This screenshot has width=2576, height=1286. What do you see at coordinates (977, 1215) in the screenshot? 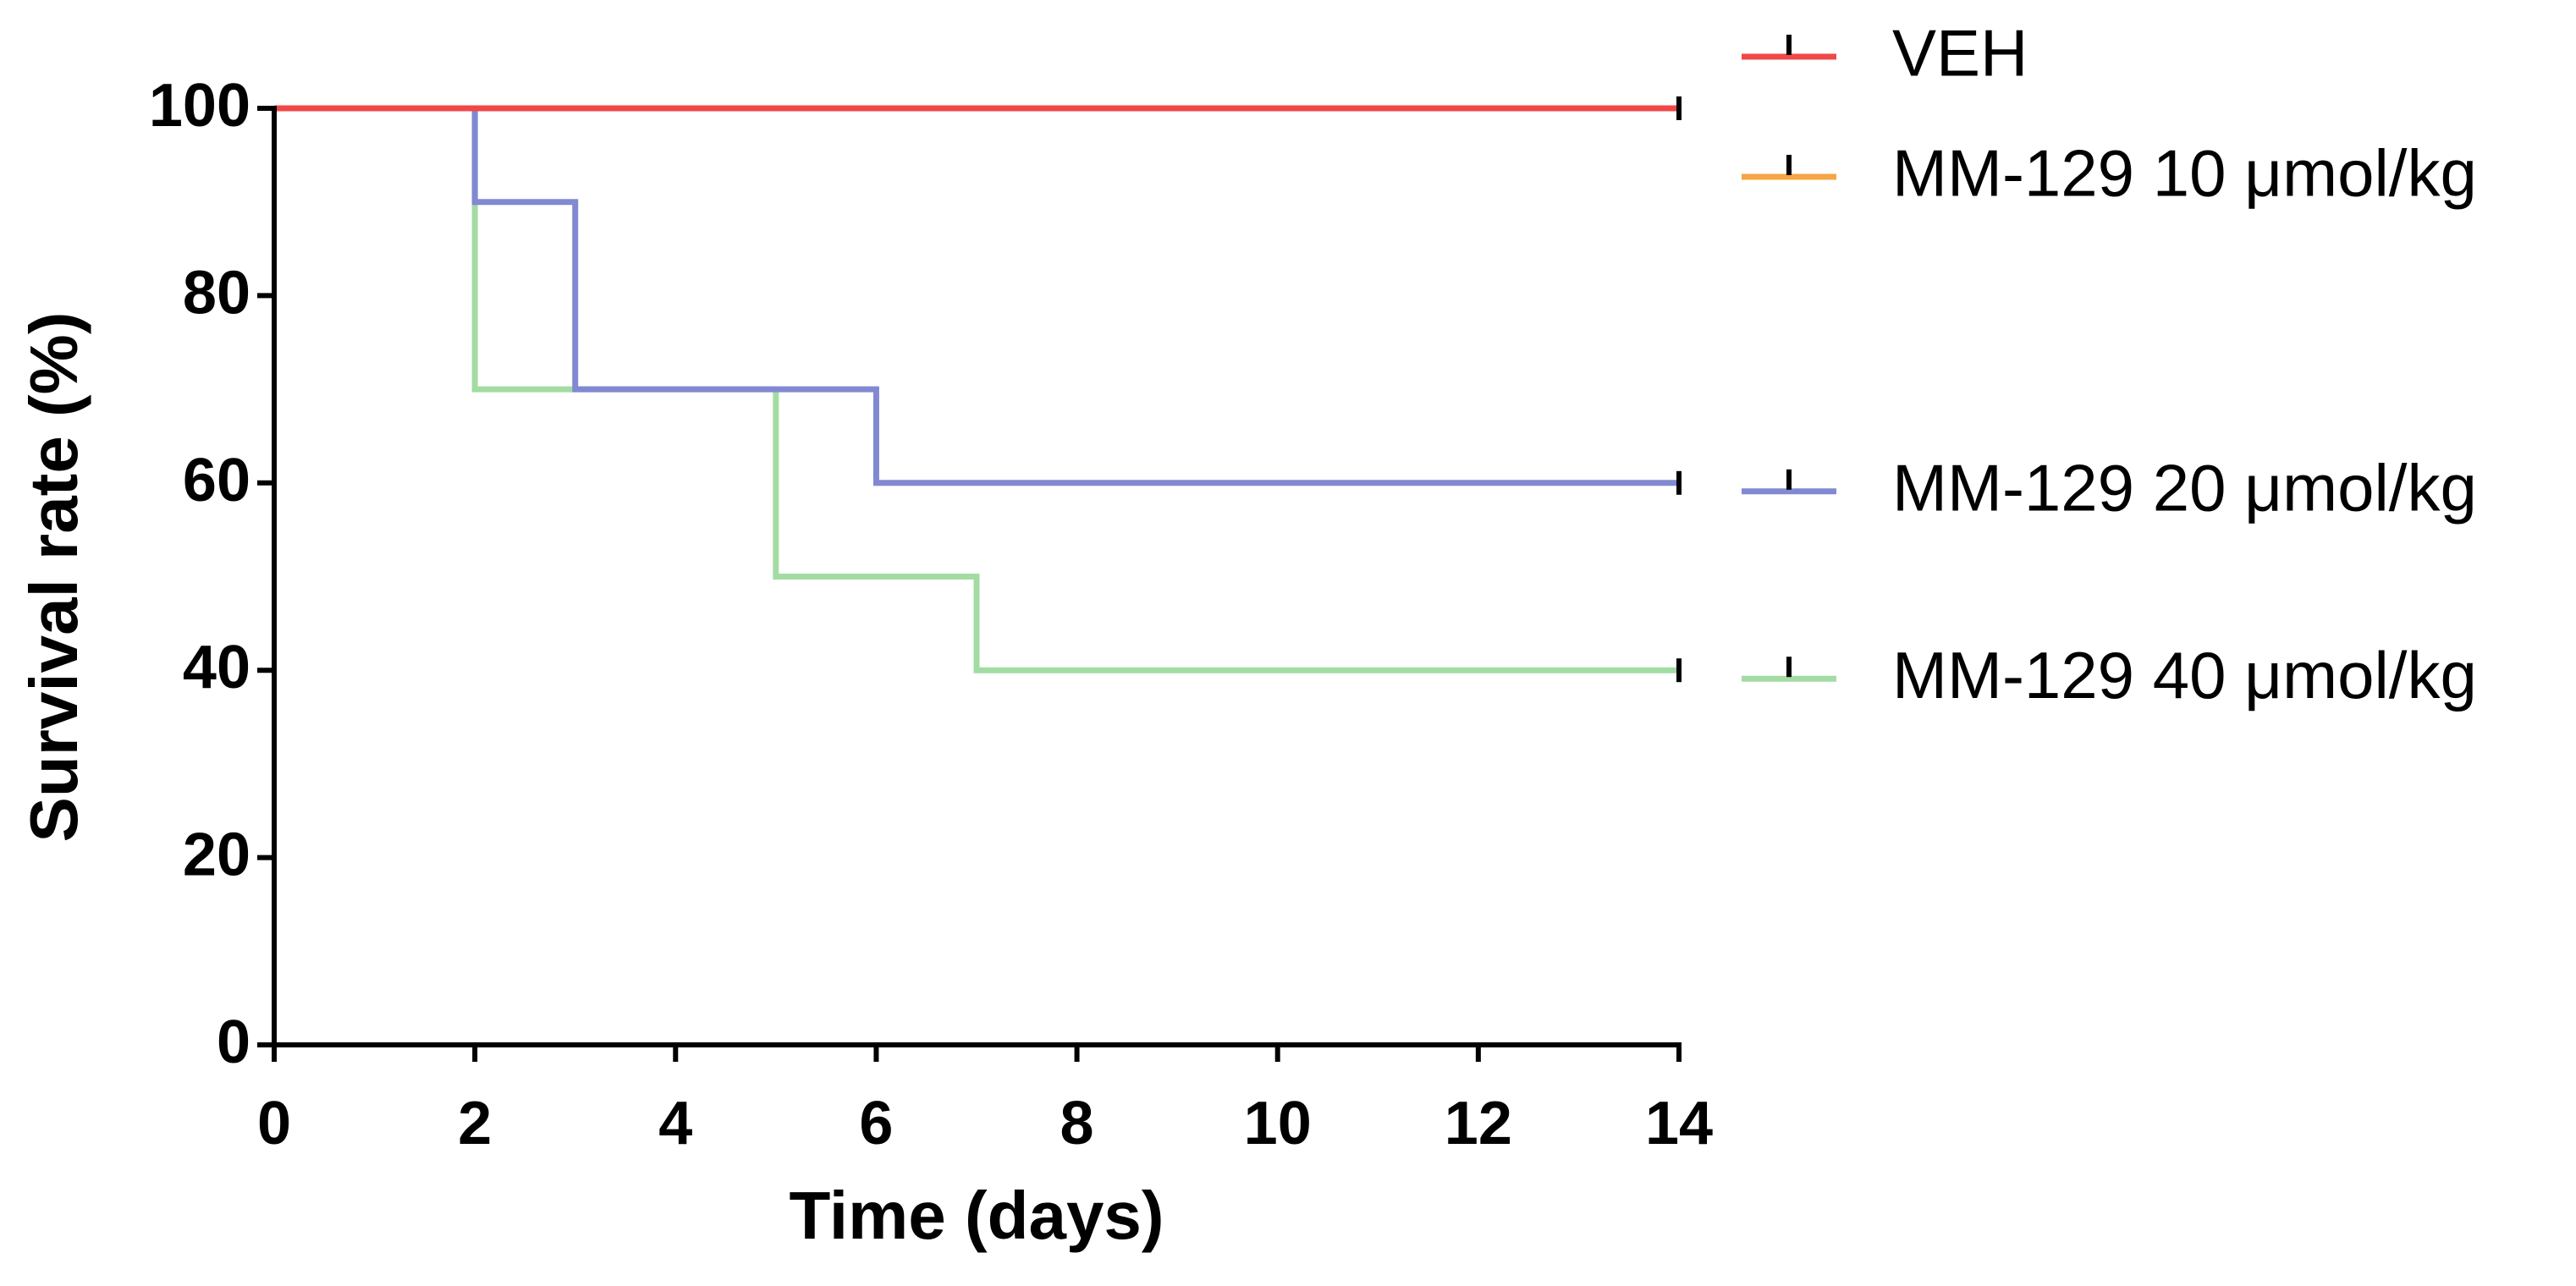
I see `x-axis-title: Time (days)` at bounding box center [977, 1215].